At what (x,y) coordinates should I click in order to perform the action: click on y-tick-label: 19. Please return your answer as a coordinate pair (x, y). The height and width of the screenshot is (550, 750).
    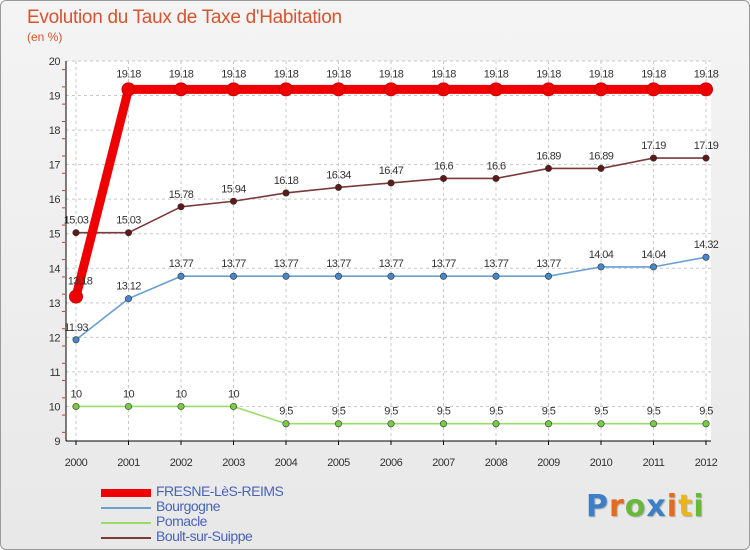
    Looking at the image, I should click on (55, 97).